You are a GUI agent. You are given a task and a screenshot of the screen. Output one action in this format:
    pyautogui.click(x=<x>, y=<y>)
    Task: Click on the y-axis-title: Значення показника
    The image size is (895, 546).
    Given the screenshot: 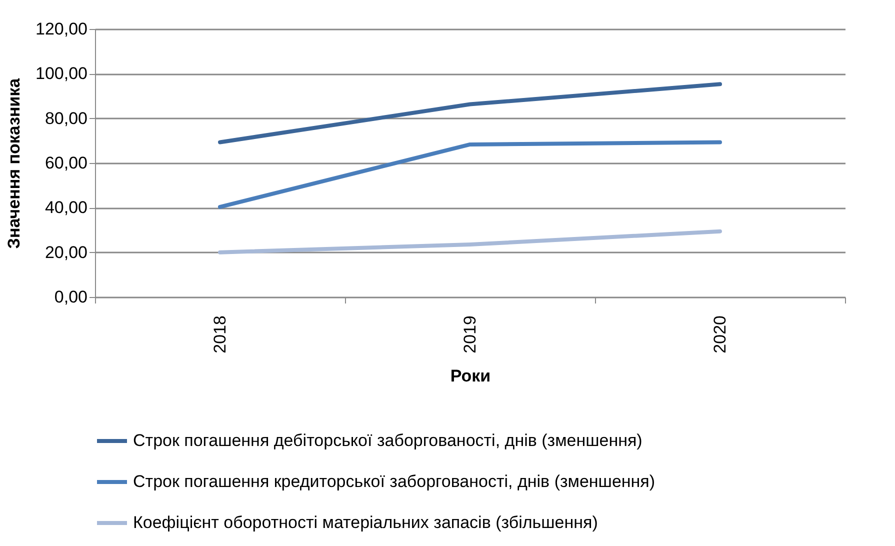 What is the action you would take?
    pyautogui.click(x=14, y=163)
    